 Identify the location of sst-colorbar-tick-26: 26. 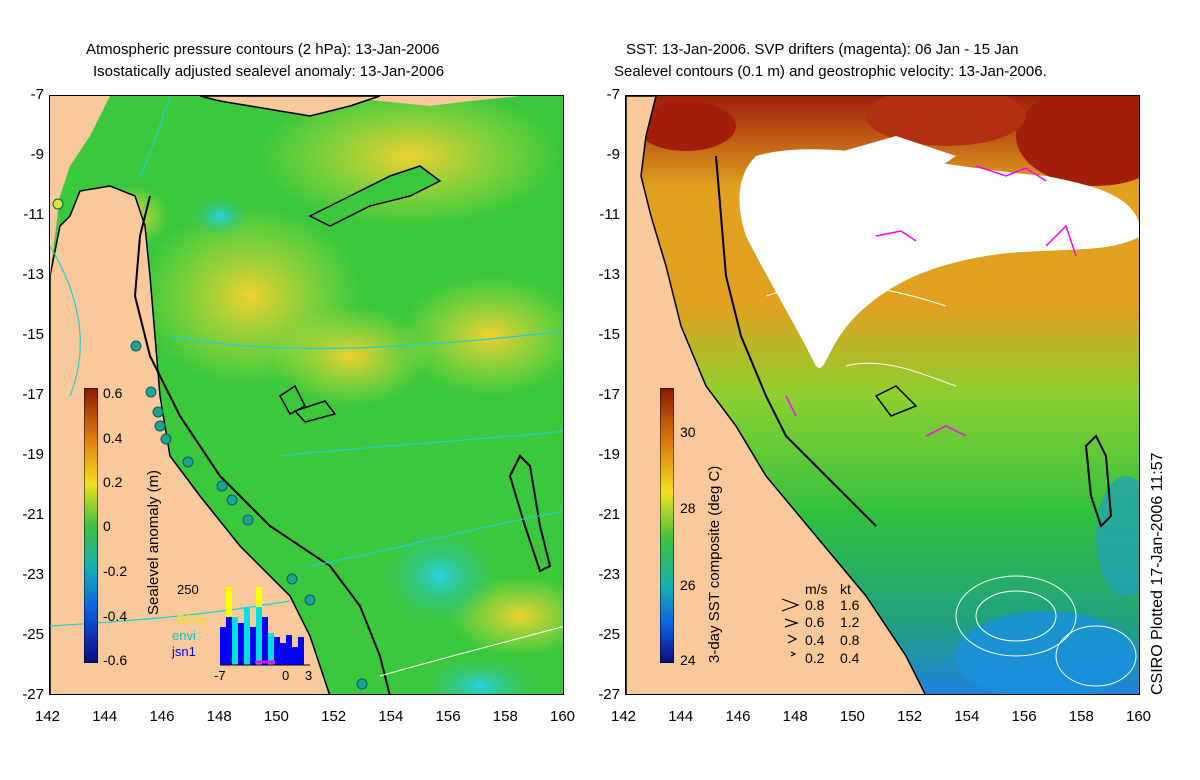
(688, 585).